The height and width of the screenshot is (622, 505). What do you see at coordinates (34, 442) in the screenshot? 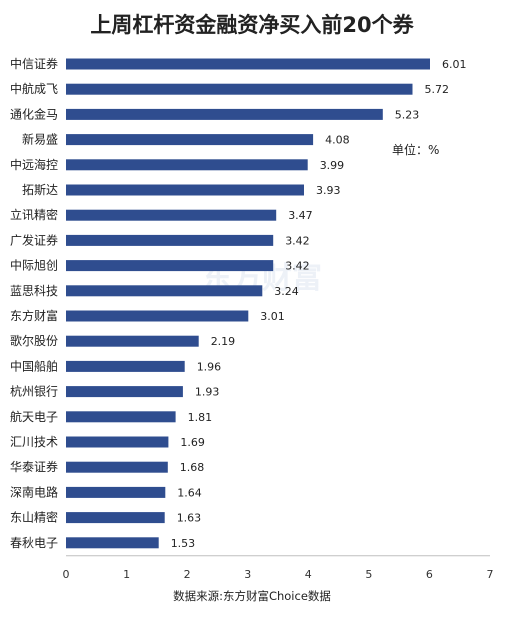
I see `category-label: 汇川技术` at bounding box center [34, 442].